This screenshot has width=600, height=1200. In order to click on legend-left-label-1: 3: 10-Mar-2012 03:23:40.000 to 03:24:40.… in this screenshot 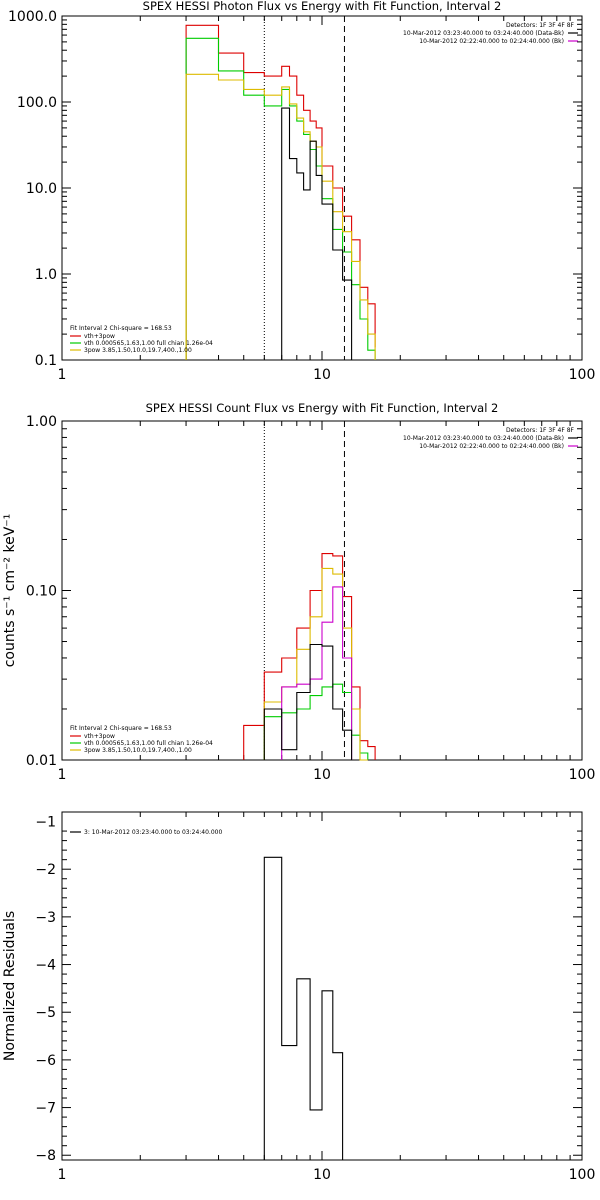, I will do `click(153, 832)`.